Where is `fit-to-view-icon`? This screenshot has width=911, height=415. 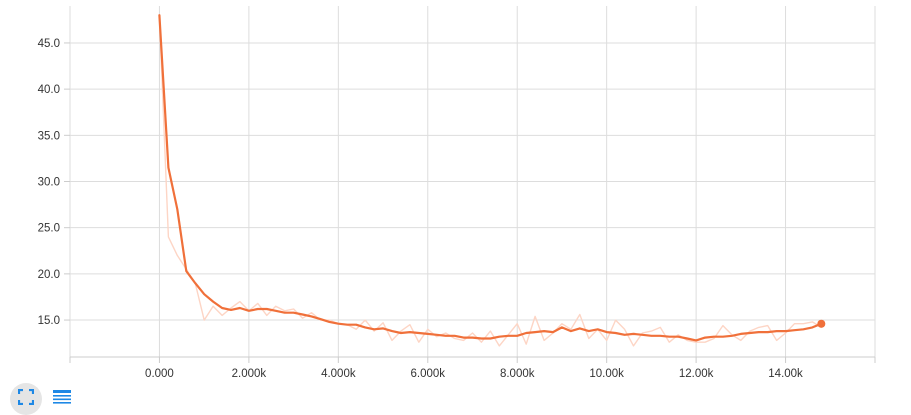
fit-to-view-icon is located at coordinates (26, 399).